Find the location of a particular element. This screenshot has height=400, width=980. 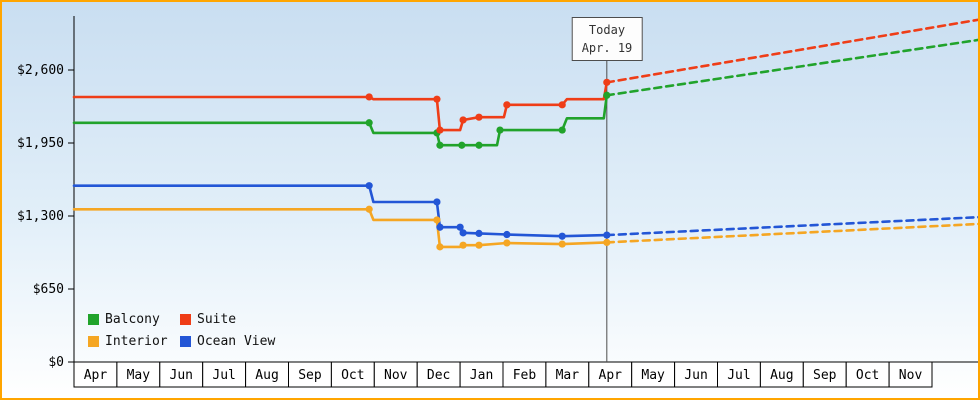

y-axis-label: $0 is located at coordinates (56, 362).